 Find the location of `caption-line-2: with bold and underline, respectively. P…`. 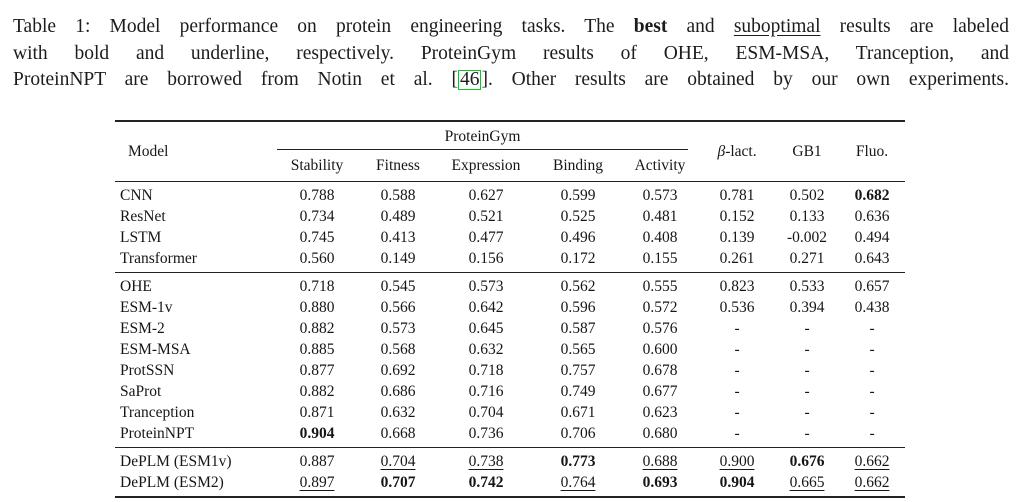

caption-line-2: with bold and underline, respectively. P… is located at coordinates (511, 53).